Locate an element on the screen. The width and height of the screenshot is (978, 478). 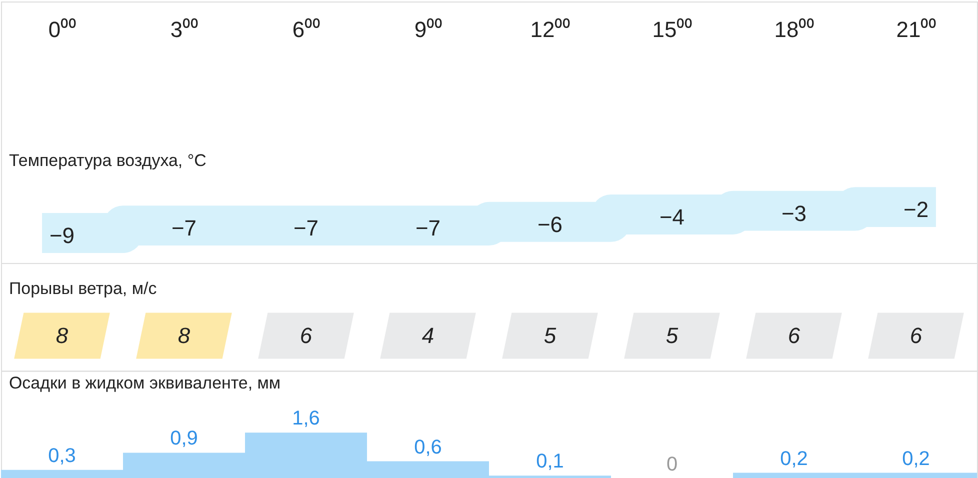
data-label: 0,9 is located at coordinates (184, 439).